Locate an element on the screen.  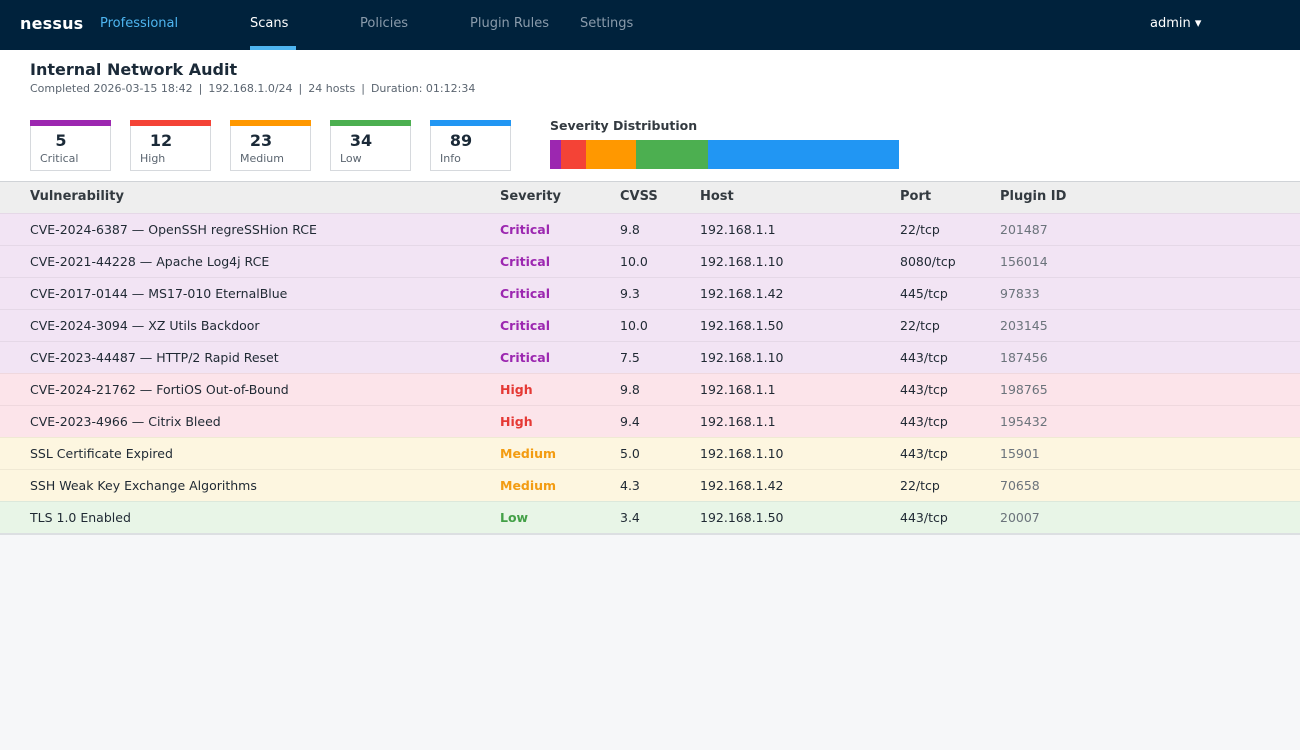
severity-count: 12 is located at coordinates (161, 140).